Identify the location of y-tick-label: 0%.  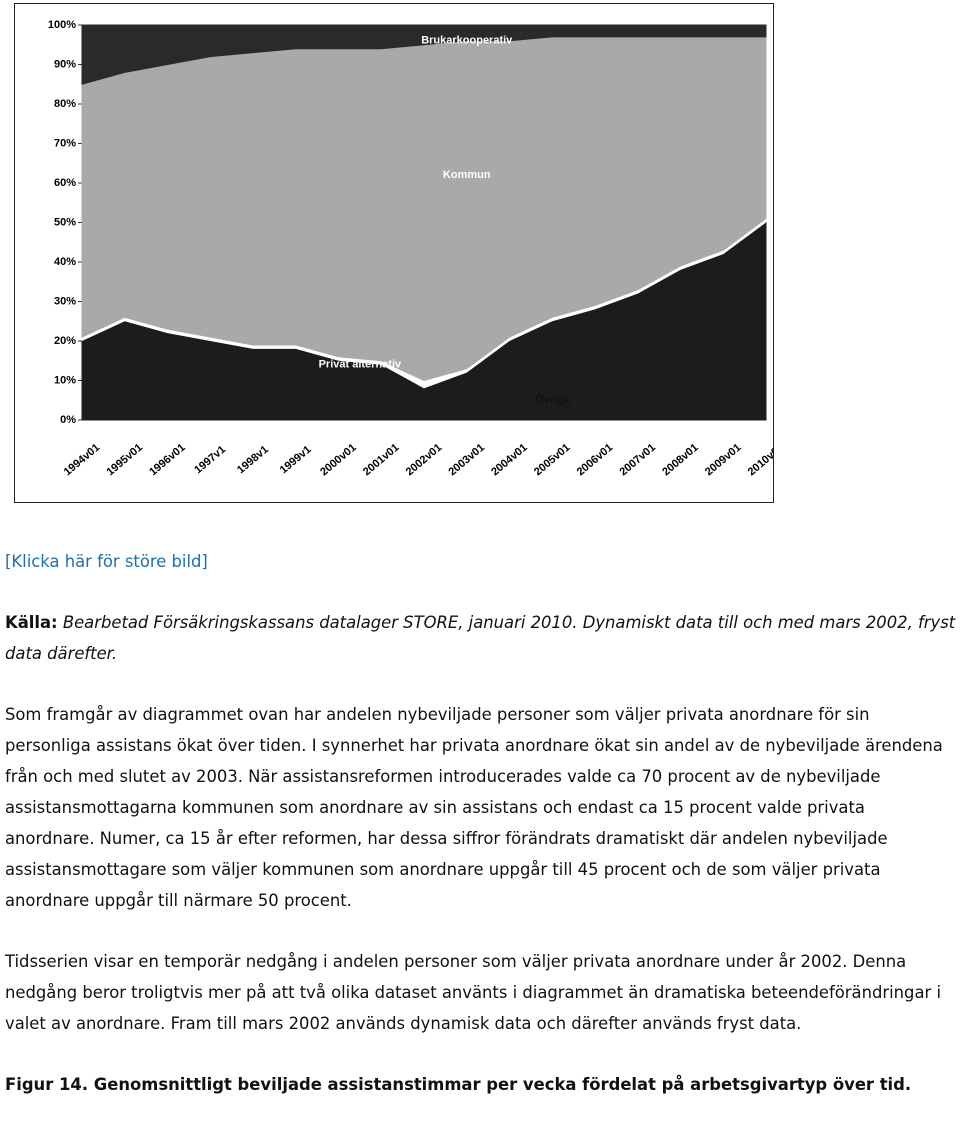
(68, 420).